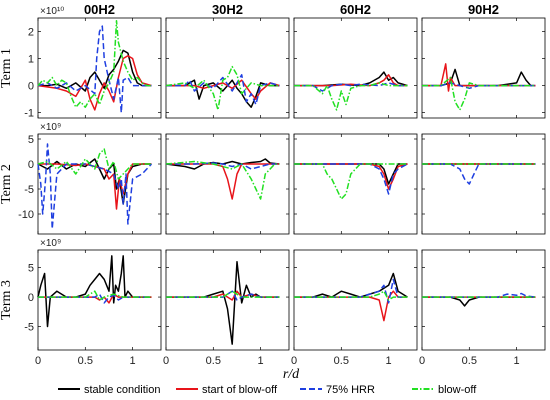 Image resolution: width=550 pixels, height=400 pixels. Describe the element at coordinates (122, 390) in the screenshot. I see `legend-entry: stable condition` at that location.